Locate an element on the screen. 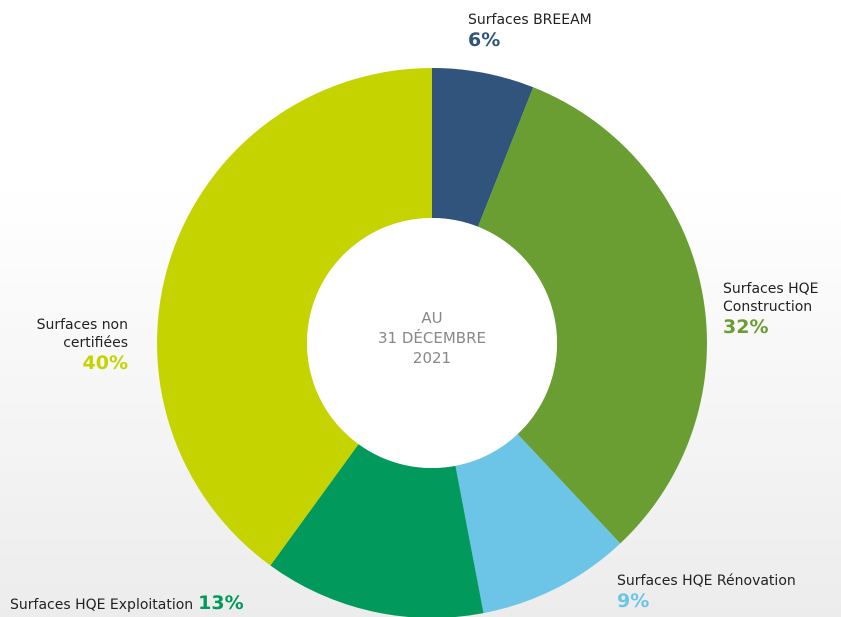 The width and height of the screenshot is (841, 617). center-line: 2021 is located at coordinates (432, 358).